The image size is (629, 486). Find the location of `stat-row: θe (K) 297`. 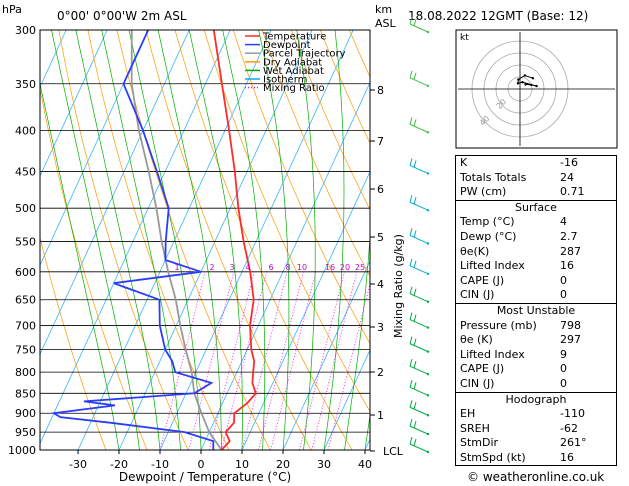

stat-row: θe (K) 297 is located at coordinates (536, 340).